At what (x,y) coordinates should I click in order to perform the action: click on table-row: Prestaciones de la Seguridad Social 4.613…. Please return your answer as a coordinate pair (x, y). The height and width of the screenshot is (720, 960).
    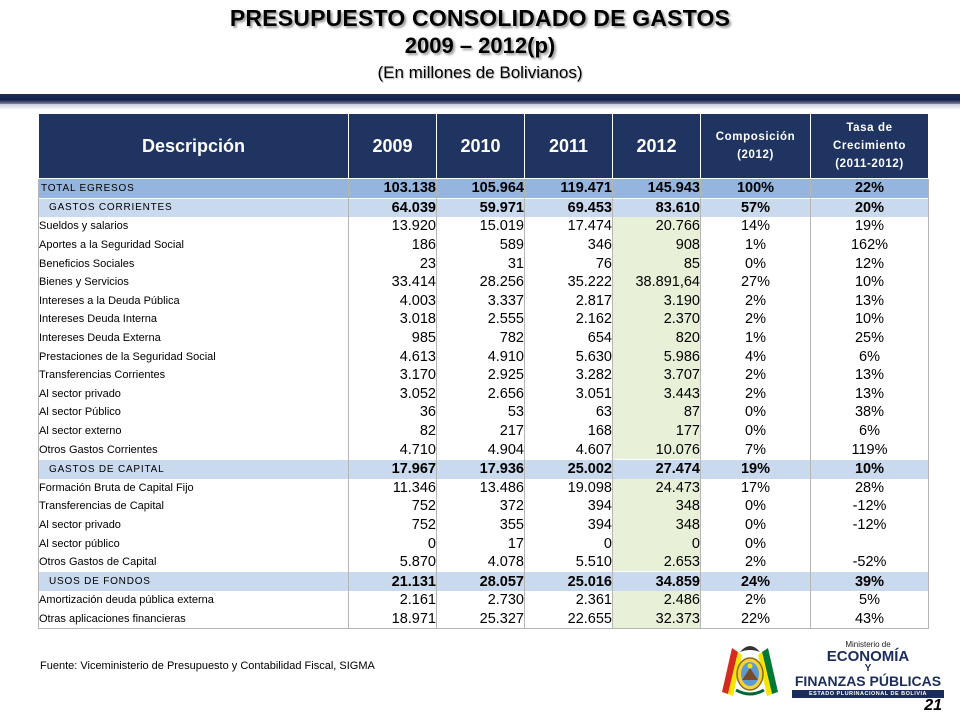
    Looking at the image, I should click on (483, 356).